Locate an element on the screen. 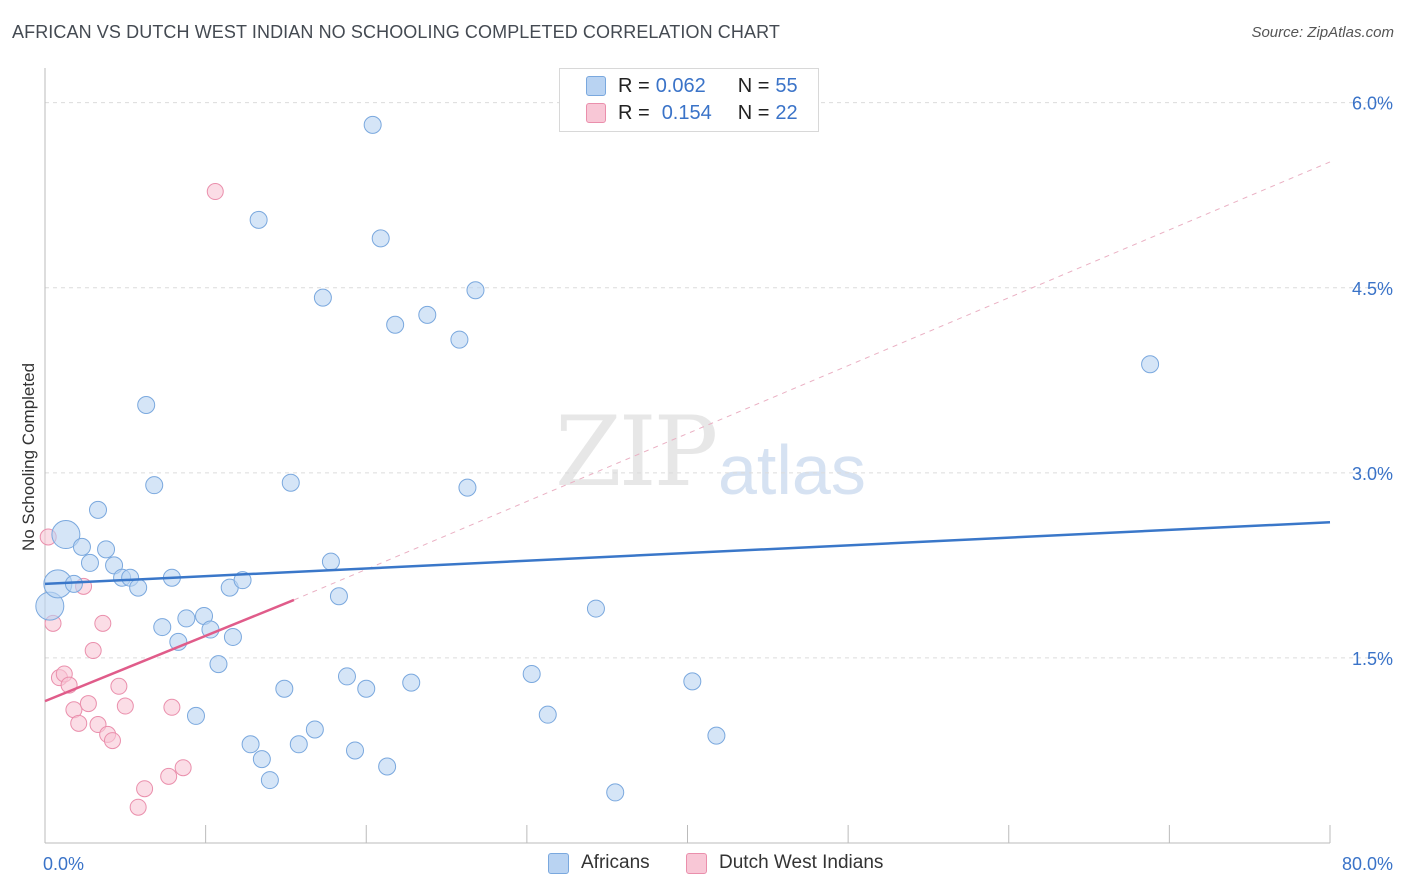  legend-swatch-africans is located at coordinates (596, 86).